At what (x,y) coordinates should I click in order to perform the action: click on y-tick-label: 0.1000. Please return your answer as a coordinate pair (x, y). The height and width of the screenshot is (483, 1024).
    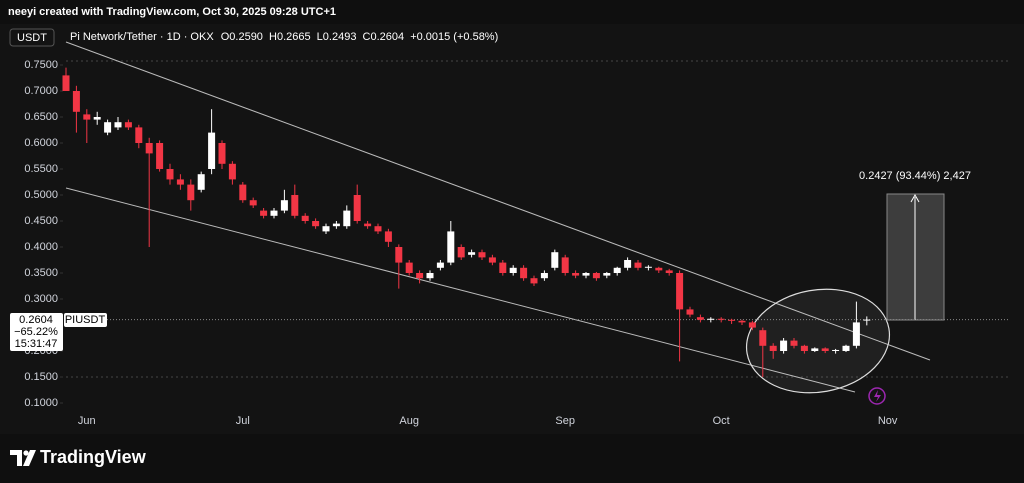
    Looking at the image, I should click on (41, 403).